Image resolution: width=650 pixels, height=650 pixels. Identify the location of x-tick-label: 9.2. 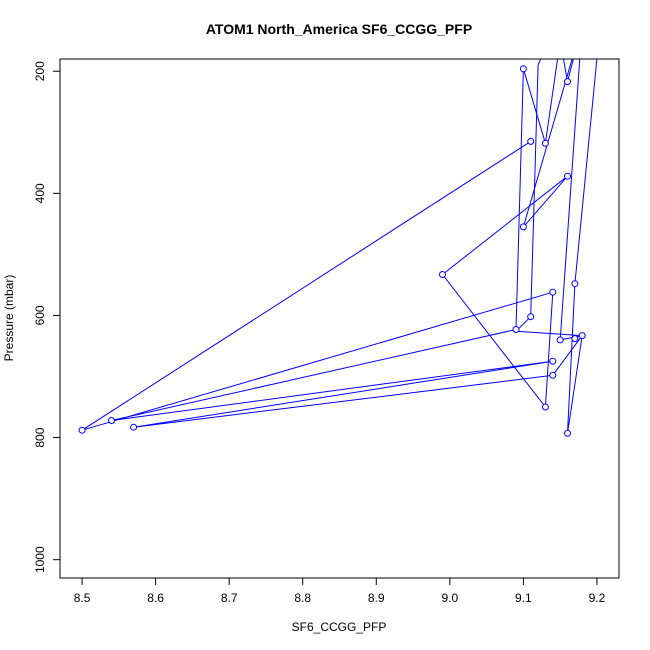
(597, 598).